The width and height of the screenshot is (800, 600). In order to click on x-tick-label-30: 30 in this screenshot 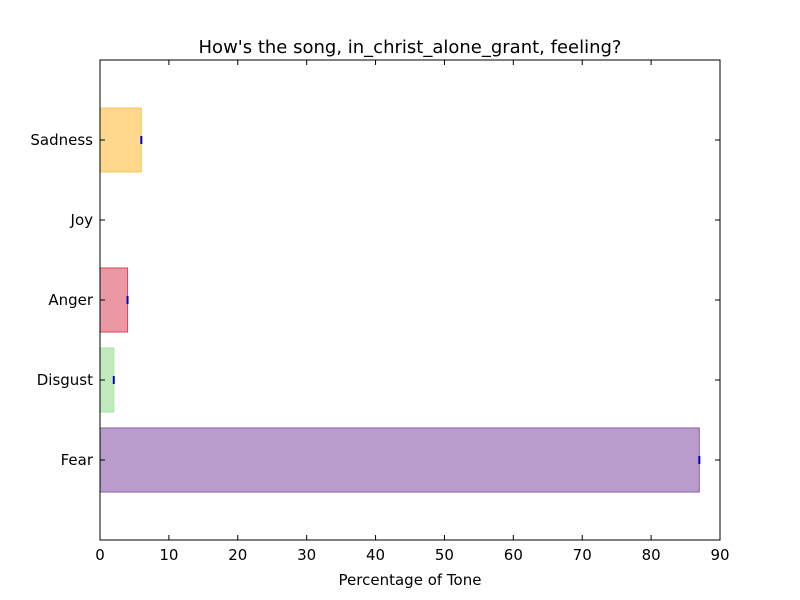, I will do `click(306, 555)`.